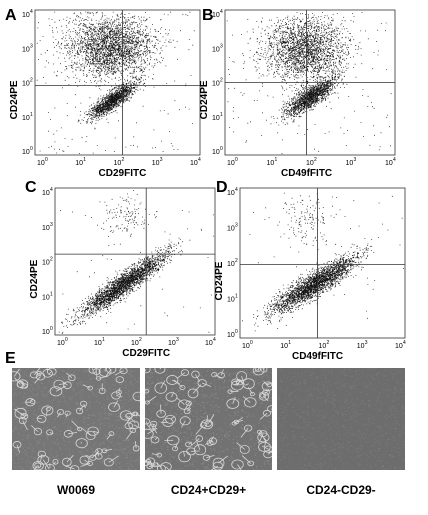 The height and width of the screenshot is (515, 428). I want to click on image-caption: CD24-CD29-, so click(340, 490).